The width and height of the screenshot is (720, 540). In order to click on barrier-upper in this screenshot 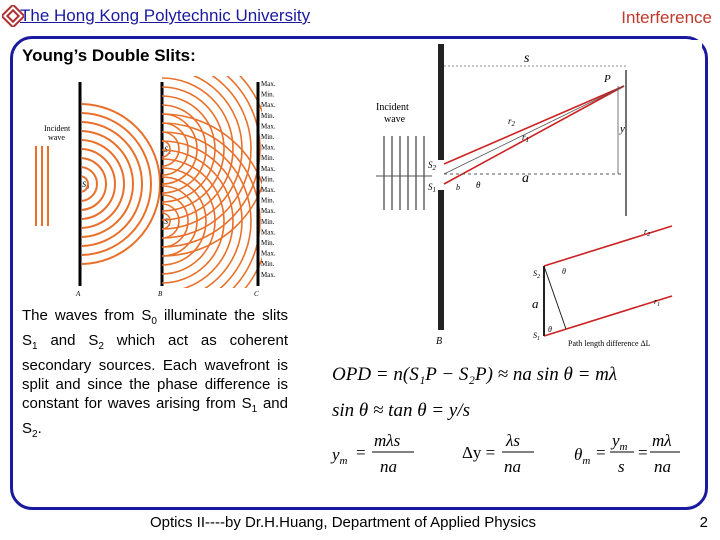, I will do `click(441, 102)`.